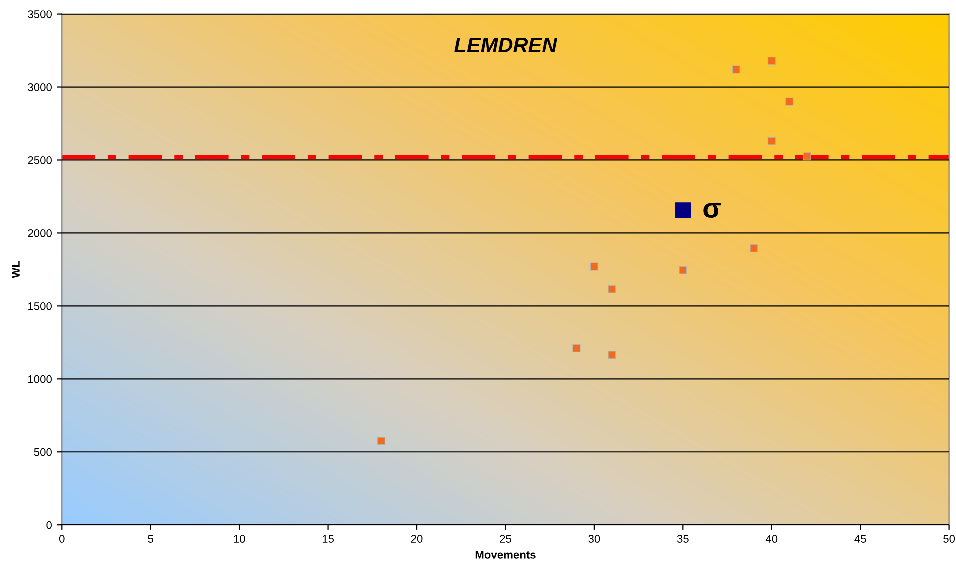  Describe the element at coordinates (43, 452) in the screenshot. I see `y-tick-label: 500` at that location.